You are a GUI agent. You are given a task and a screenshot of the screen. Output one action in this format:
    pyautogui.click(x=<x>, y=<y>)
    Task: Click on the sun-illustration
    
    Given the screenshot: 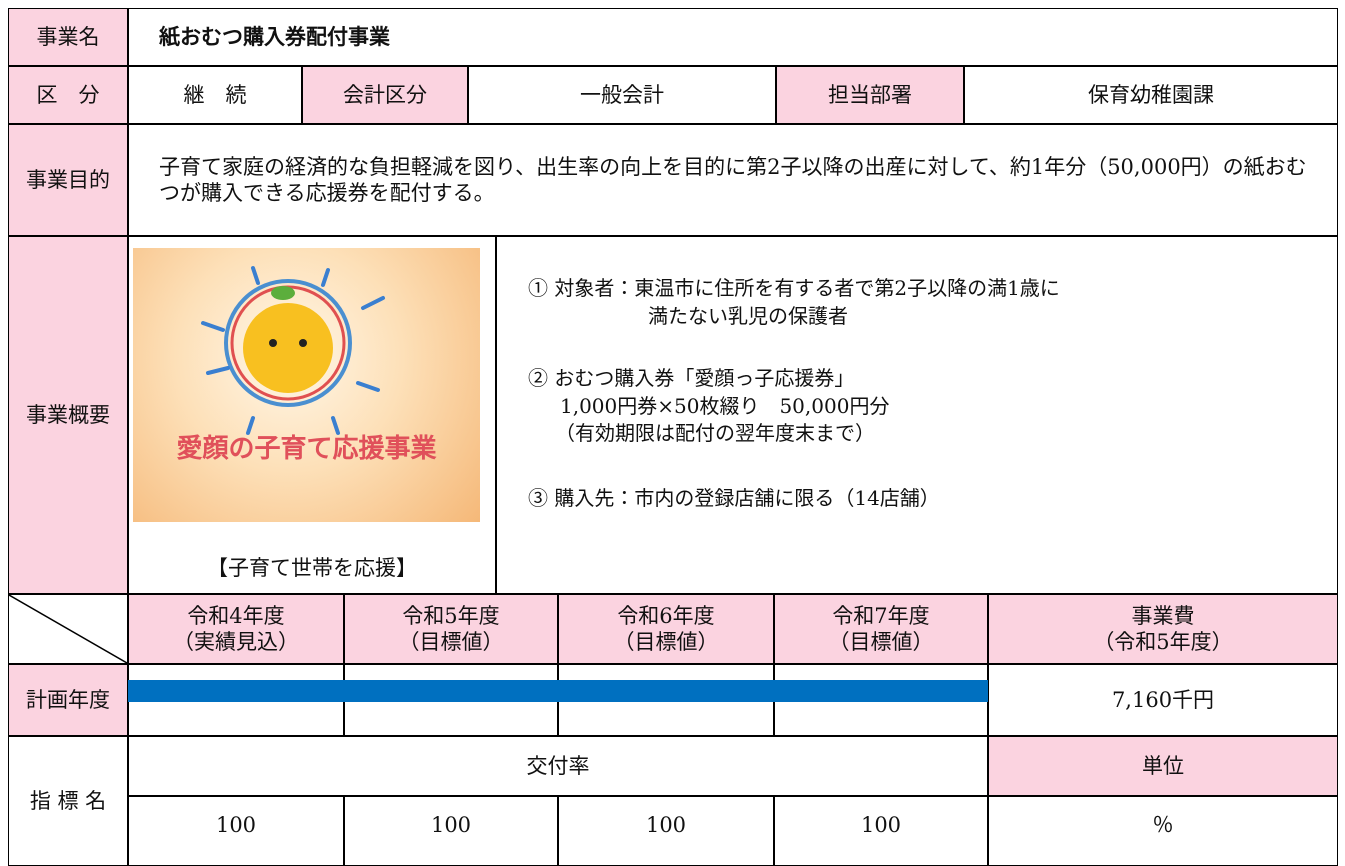 What is the action you would take?
    pyautogui.click(x=293, y=350)
    